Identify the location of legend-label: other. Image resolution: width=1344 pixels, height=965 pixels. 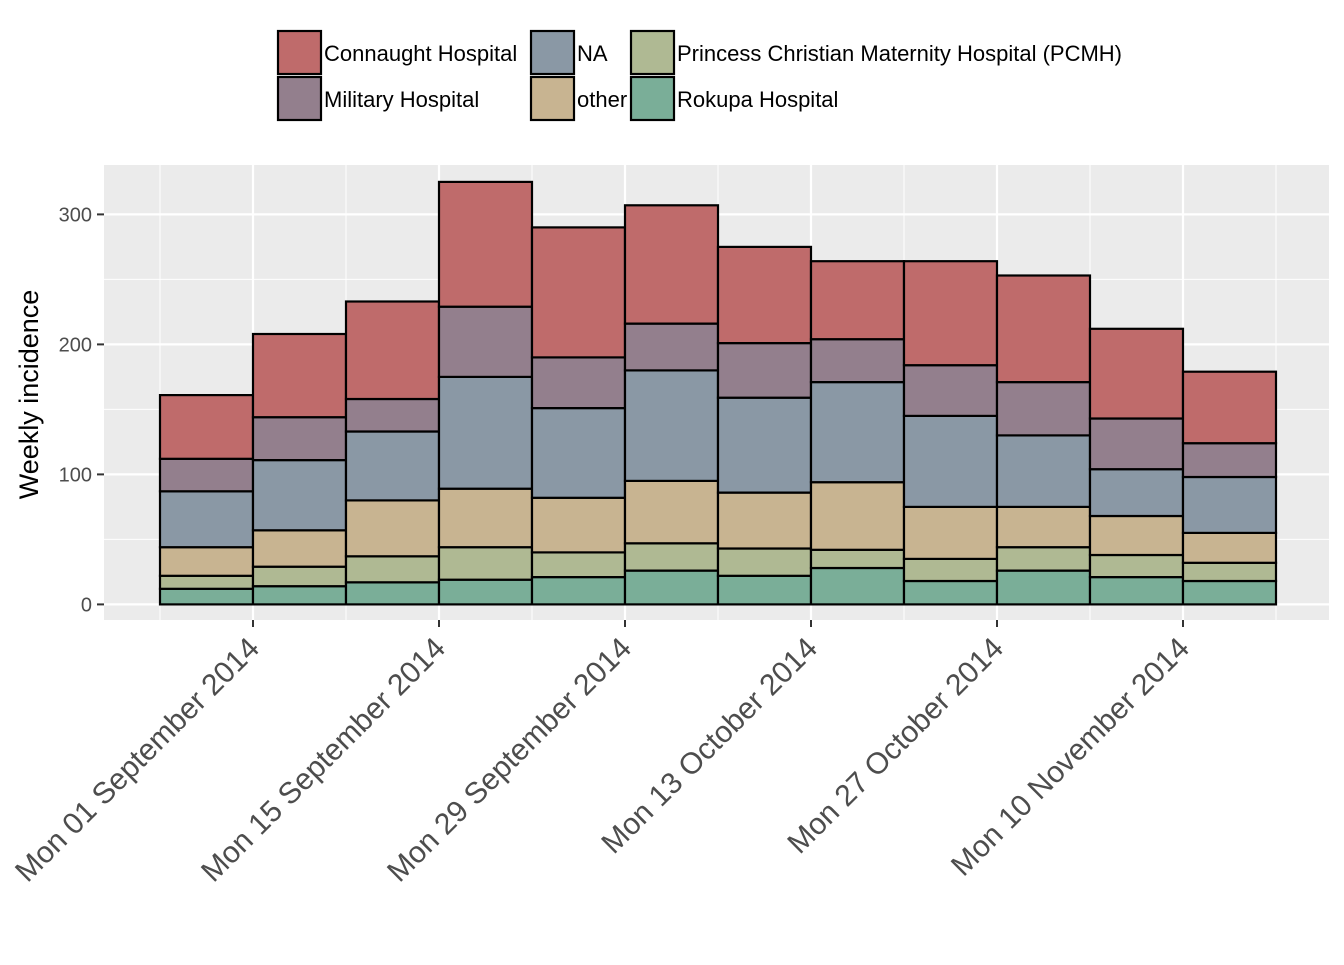
(602, 99).